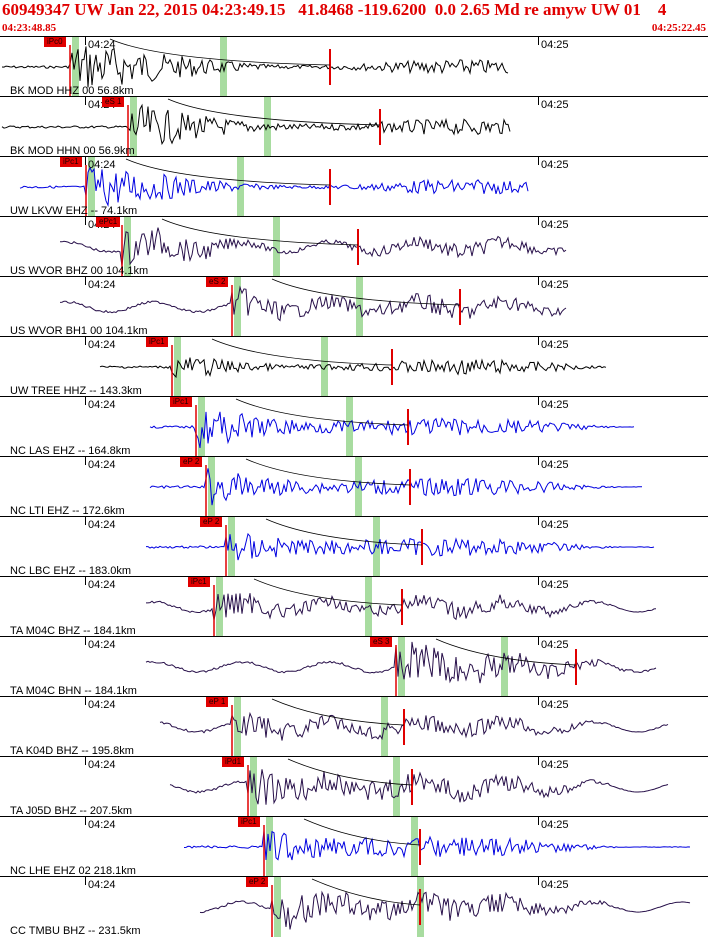 The height and width of the screenshot is (938, 708). I want to click on phase-pick-tag: eS 2, so click(217, 282).